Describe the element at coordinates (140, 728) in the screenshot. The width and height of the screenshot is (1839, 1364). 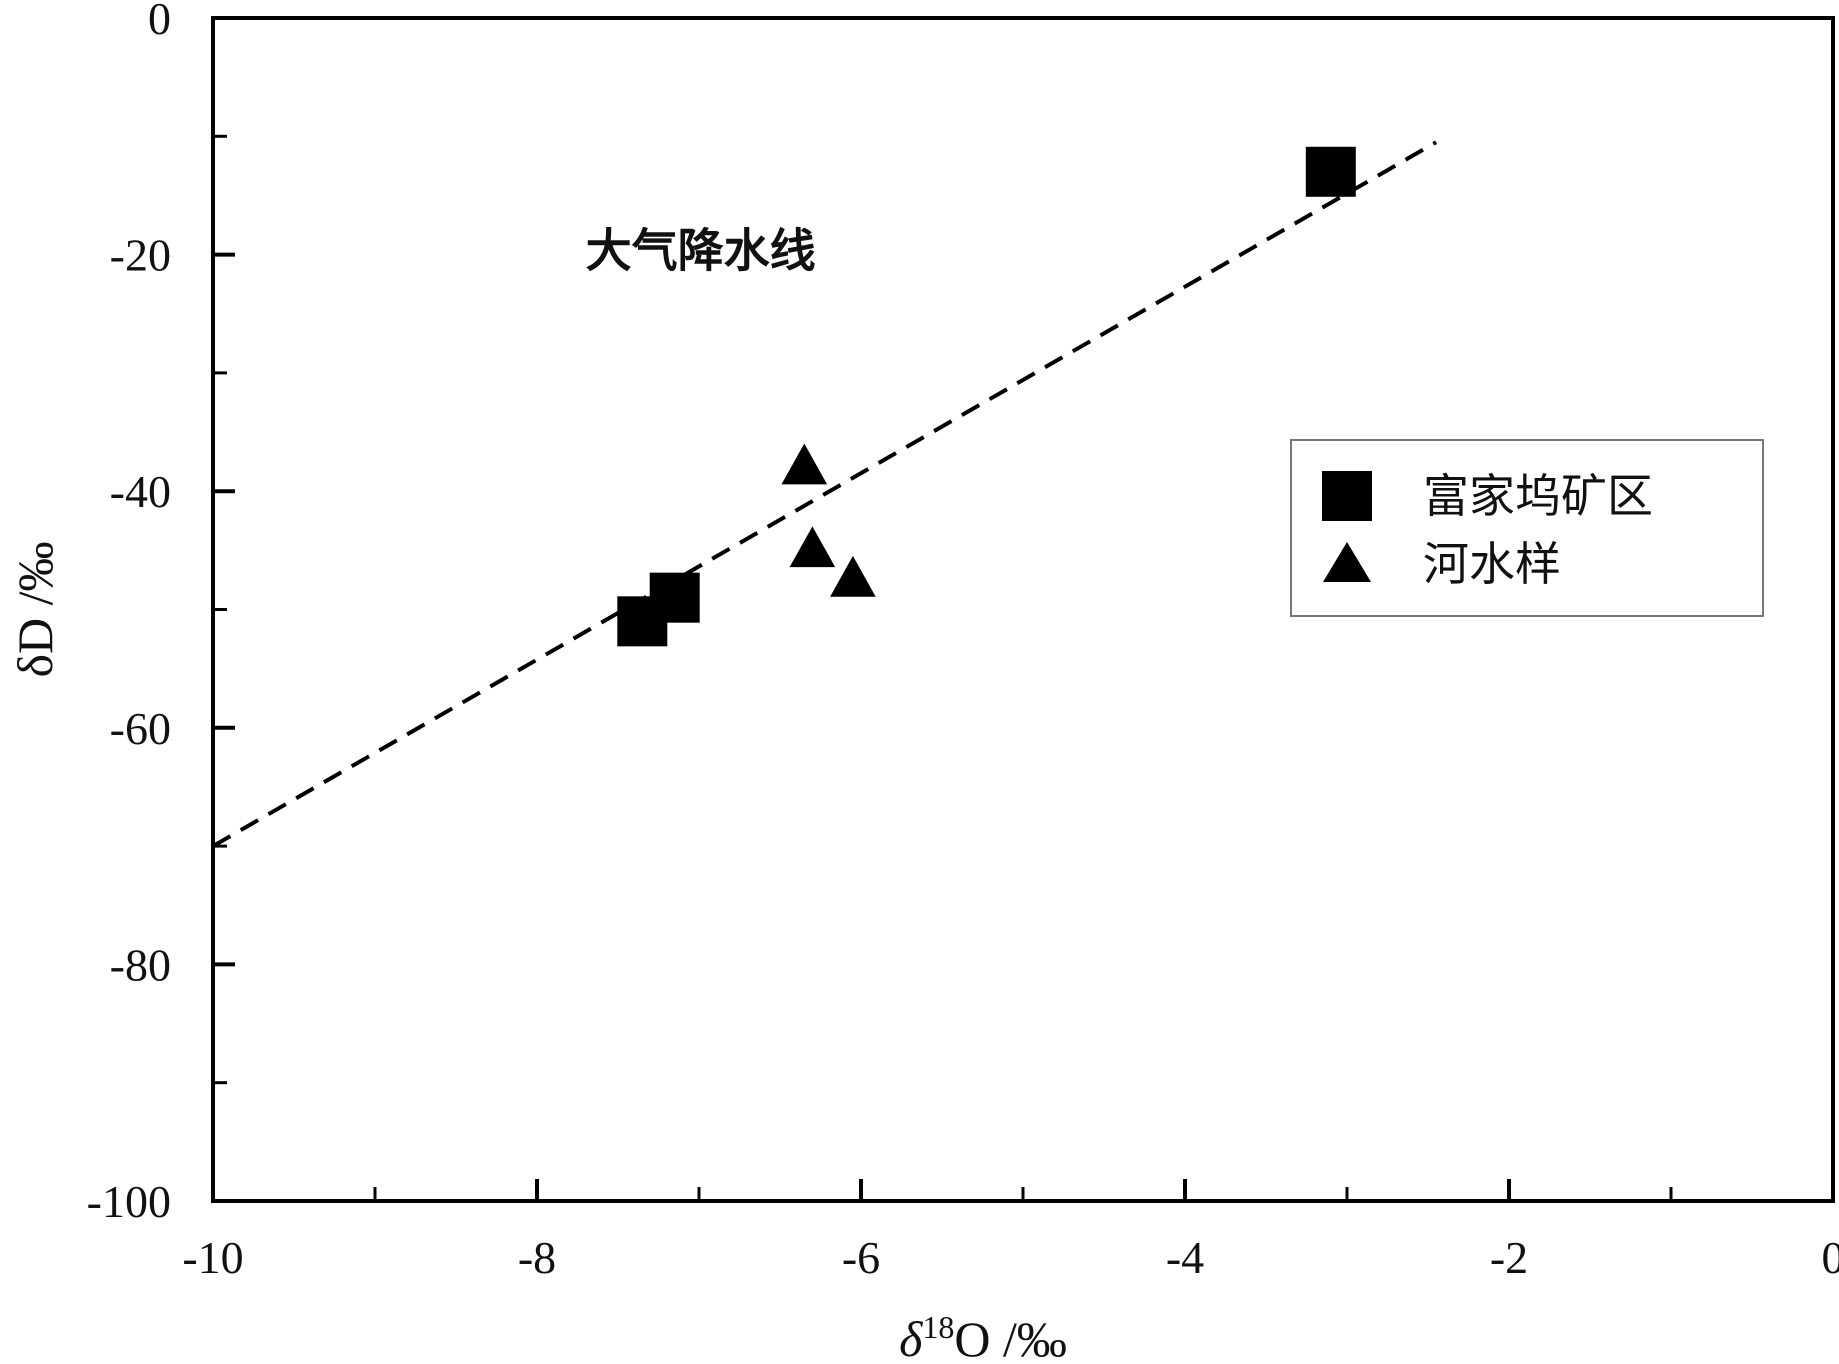
I see `y-tick-label: -60` at that location.